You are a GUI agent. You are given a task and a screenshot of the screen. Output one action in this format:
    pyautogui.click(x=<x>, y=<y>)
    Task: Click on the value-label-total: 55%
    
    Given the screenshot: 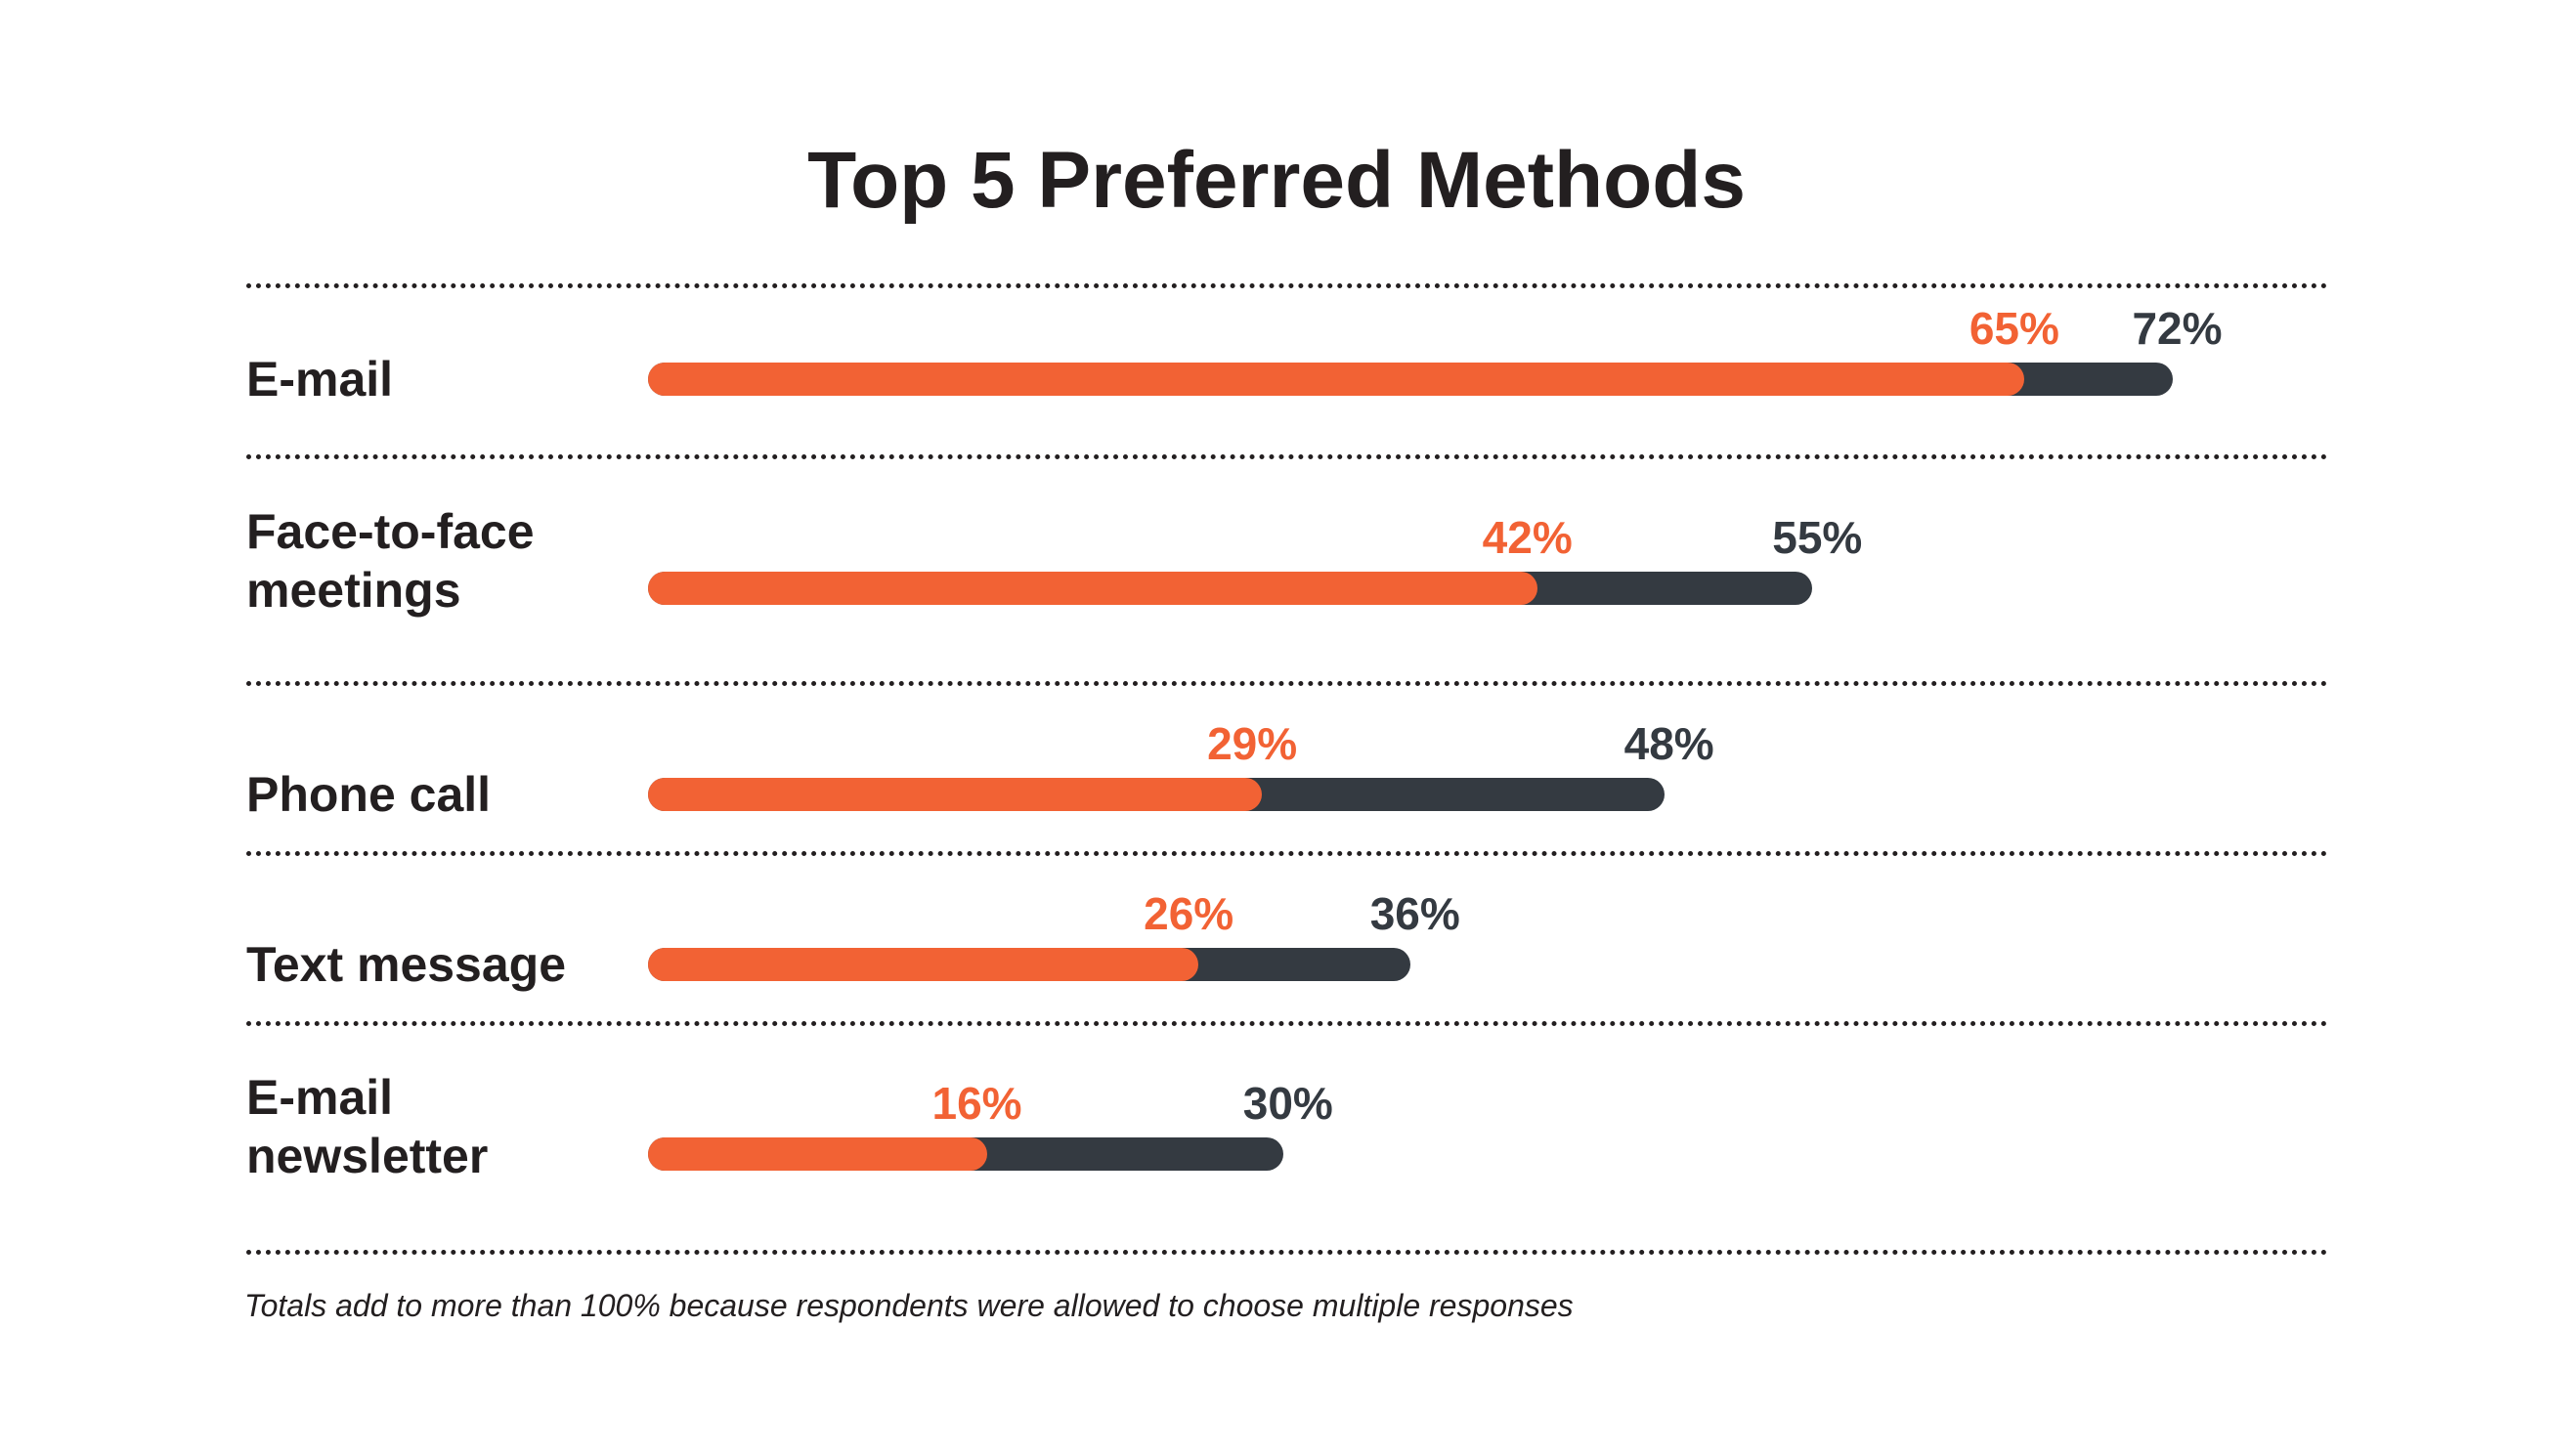 What is the action you would take?
    pyautogui.click(x=1817, y=537)
    